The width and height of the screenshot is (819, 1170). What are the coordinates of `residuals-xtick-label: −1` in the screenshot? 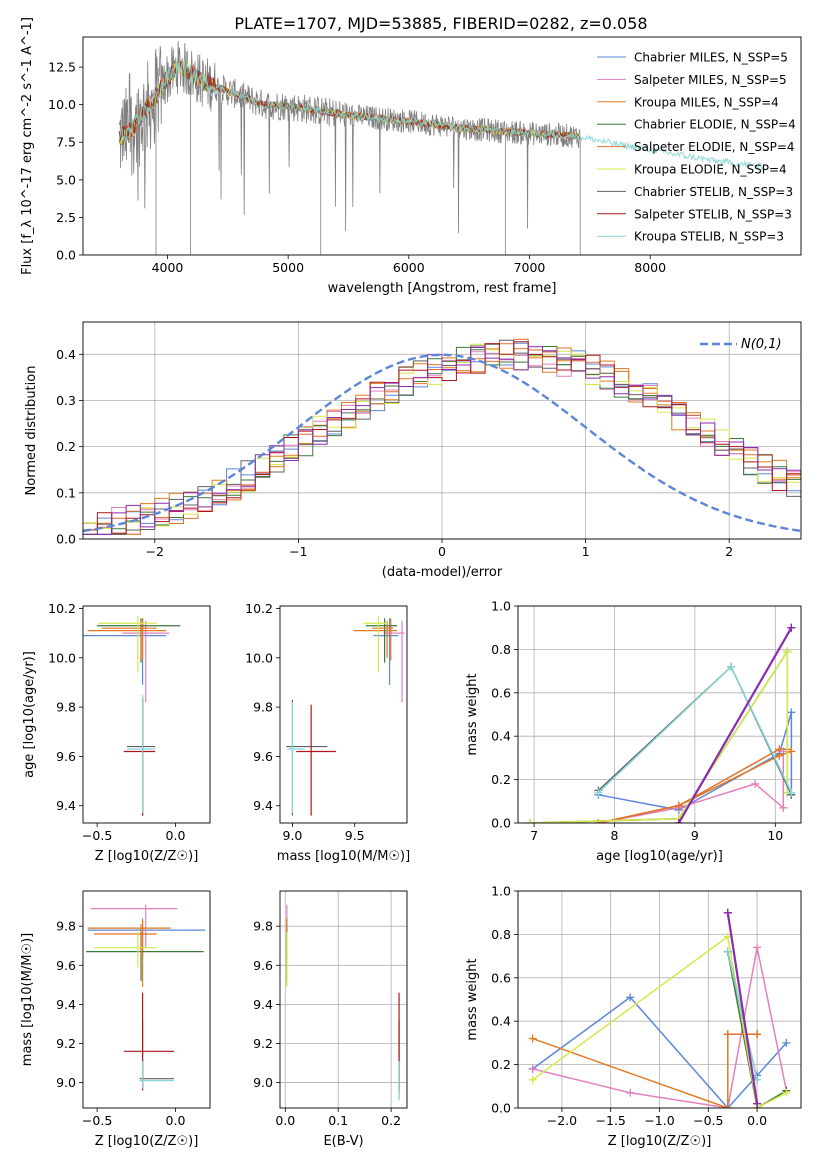 It's located at (298, 551).